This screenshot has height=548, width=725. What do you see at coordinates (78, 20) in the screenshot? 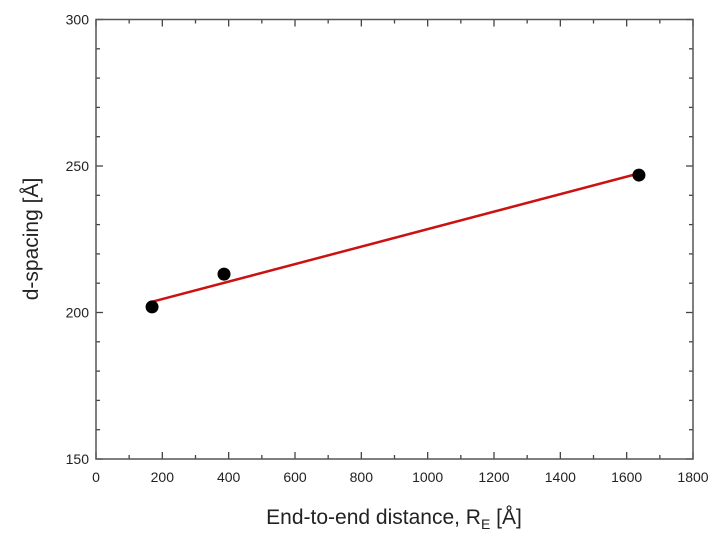
I see `y-tick-label: 300` at bounding box center [78, 20].